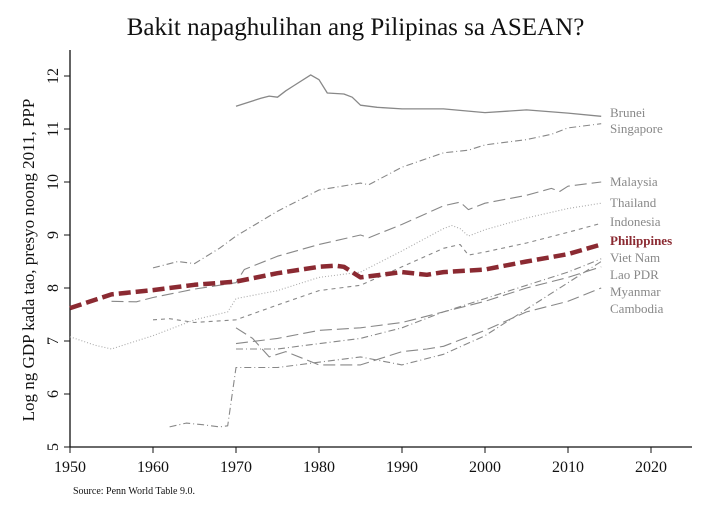 This screenshot has height=517, width=711. I want to click on series-label-philippines: Philippines, so click(641, 240).